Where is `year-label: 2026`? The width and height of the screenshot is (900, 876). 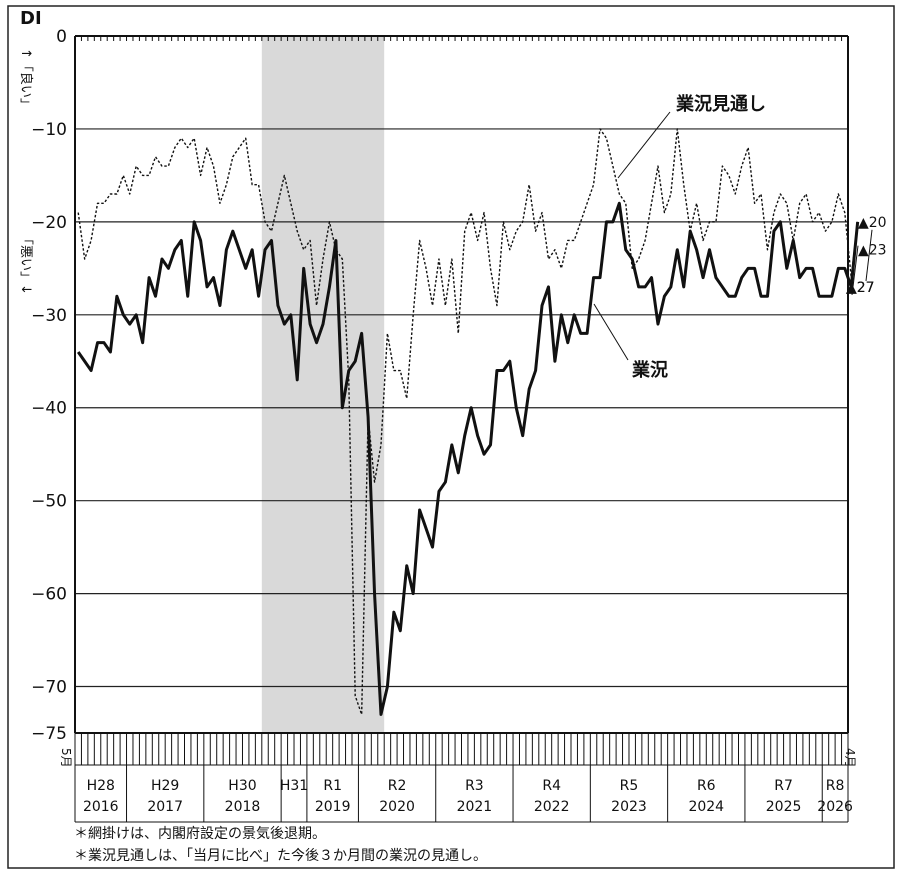
year-label: 2026 is located at coordinates (835, 807).